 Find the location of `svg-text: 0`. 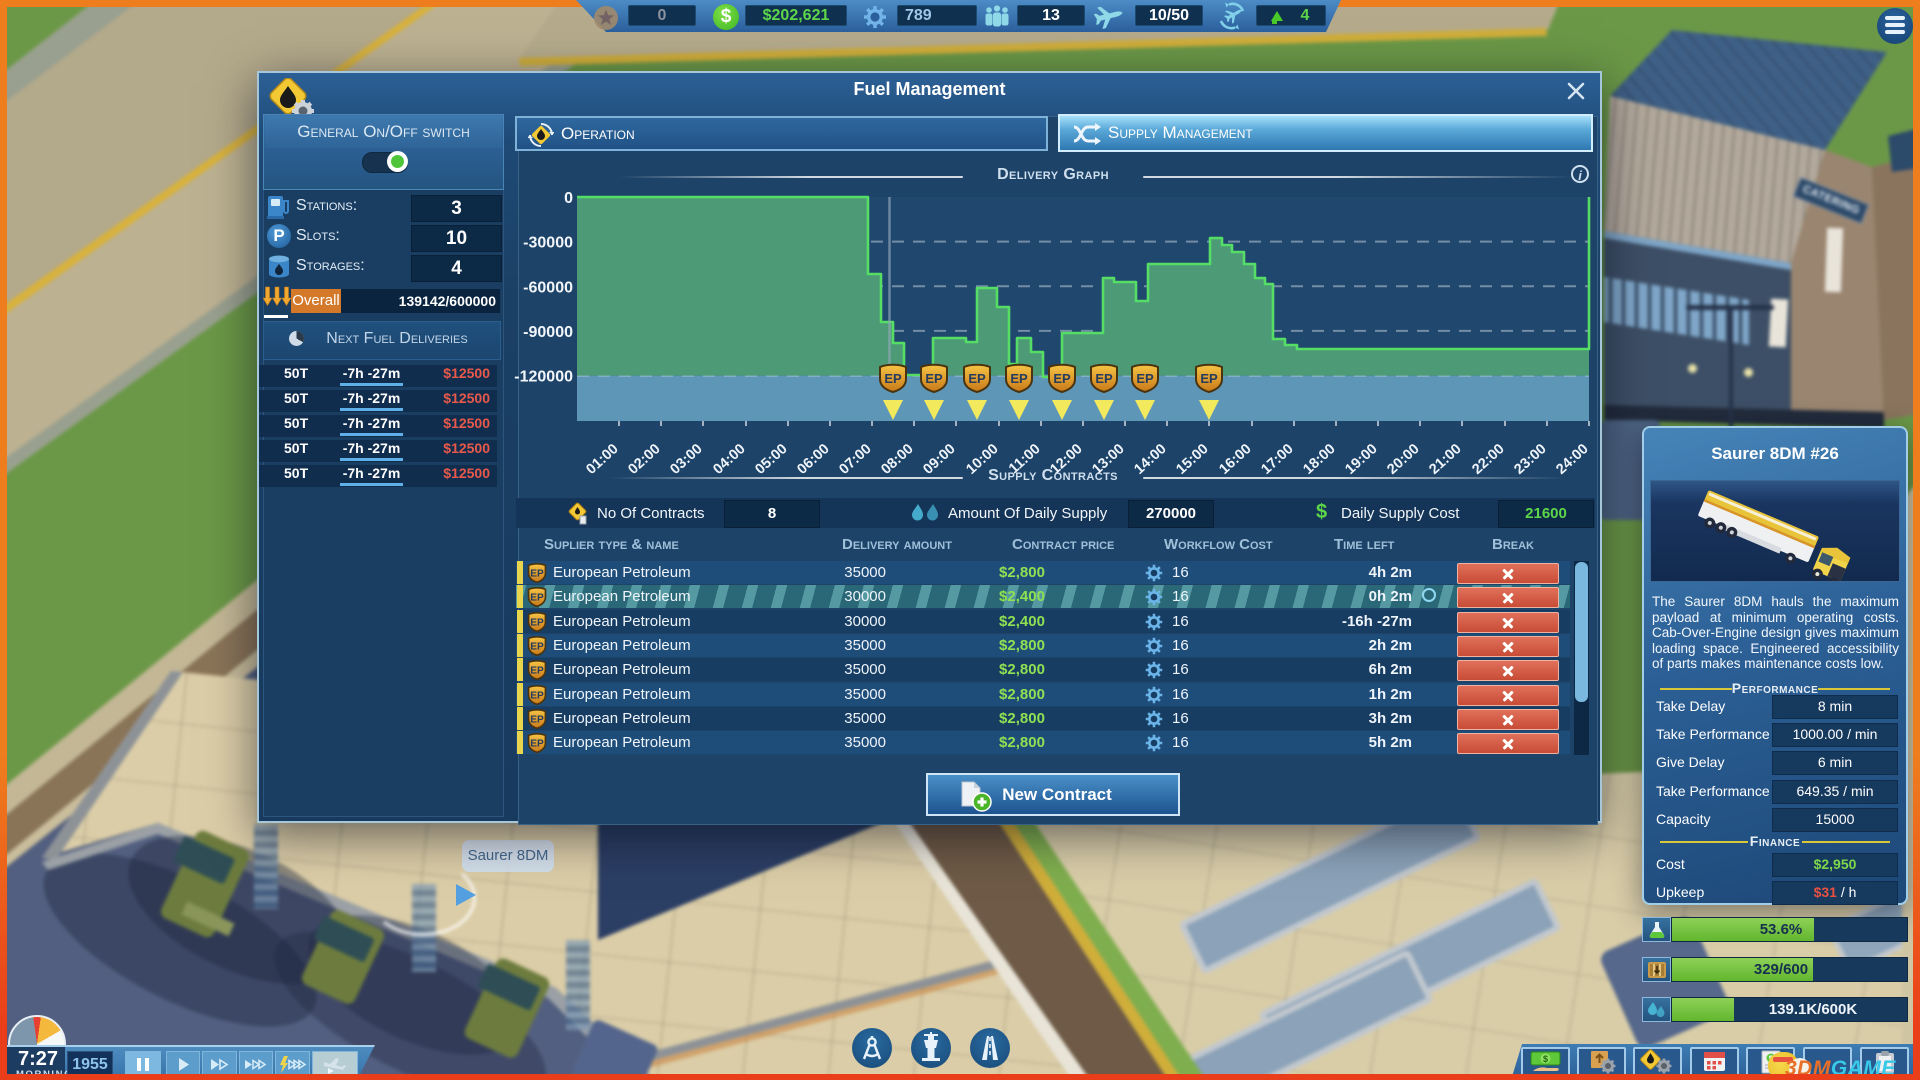

svg-text: 0 is located at coordinates (568, 198).